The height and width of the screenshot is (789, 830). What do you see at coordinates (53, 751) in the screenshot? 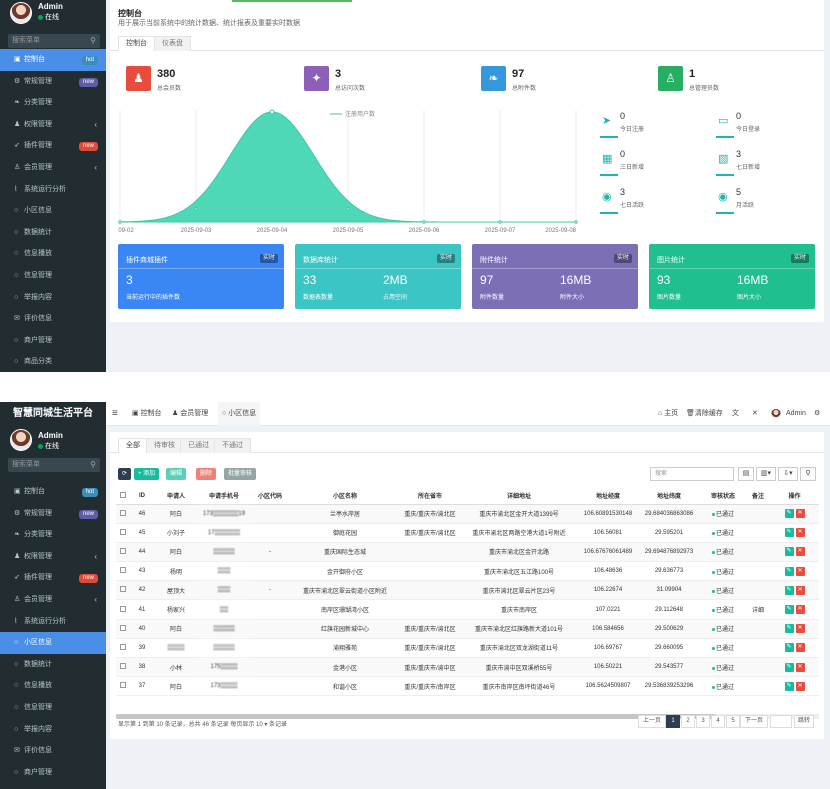
I see `sidebar-item-12: ✉ 评价信息` at bounding box center [53, 751].